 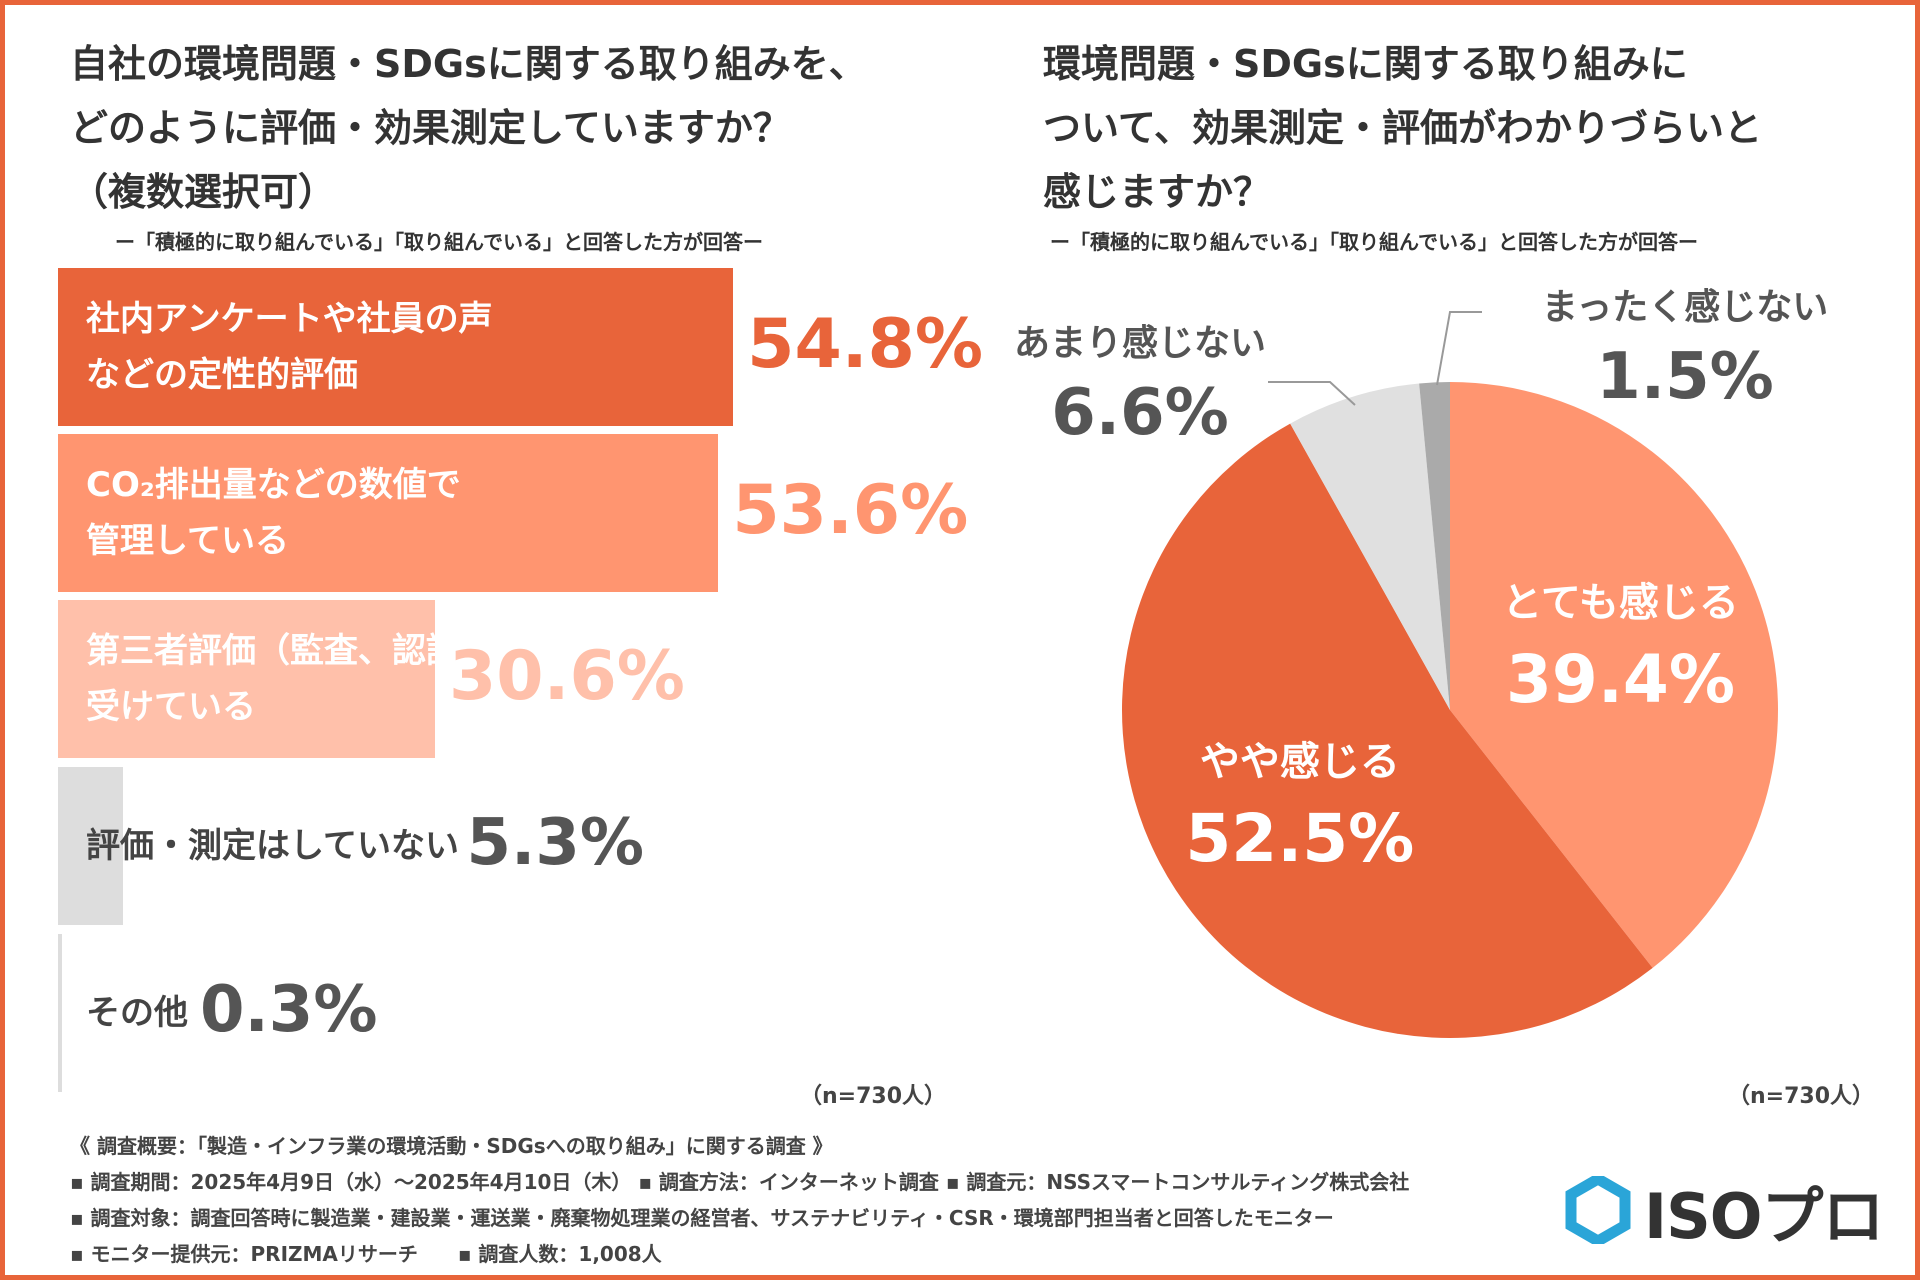 What do you see at coordinates (273, 513) in the screenshot?
I see `bar-label-1: CO₂排出量などの数値で 管理している` at bounding box center [273, 513].